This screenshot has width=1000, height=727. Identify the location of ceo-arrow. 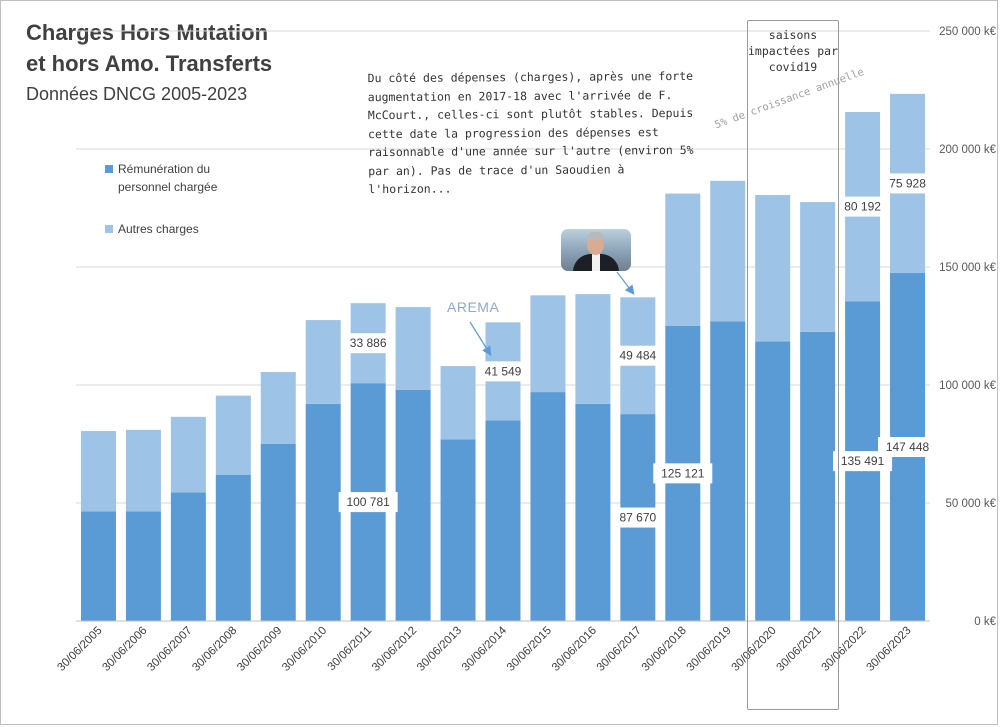
(625, 283).